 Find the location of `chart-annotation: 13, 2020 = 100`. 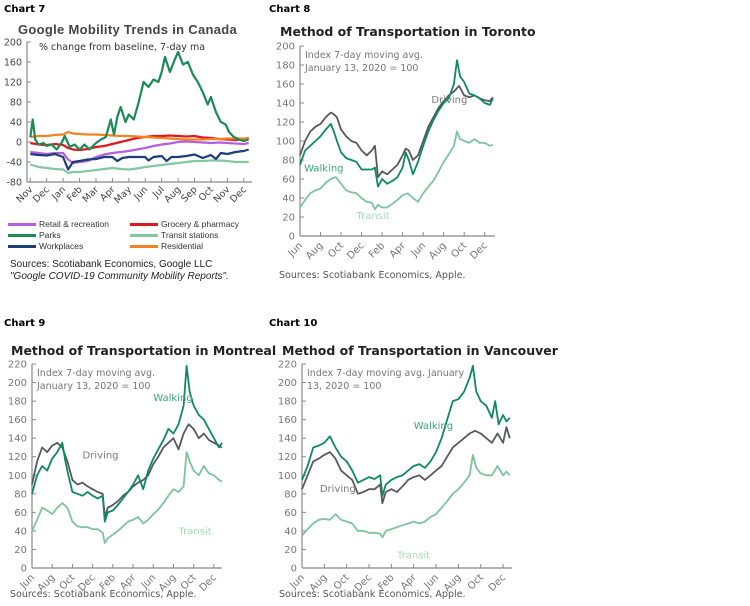

chart-annotation: 13, 2020 = 100 is located at coordinates (344, 386).